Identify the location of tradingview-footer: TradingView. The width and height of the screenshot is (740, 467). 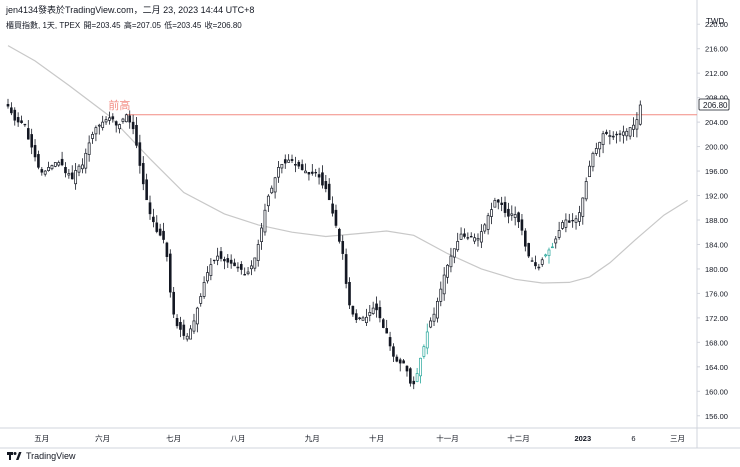
(41, 456).